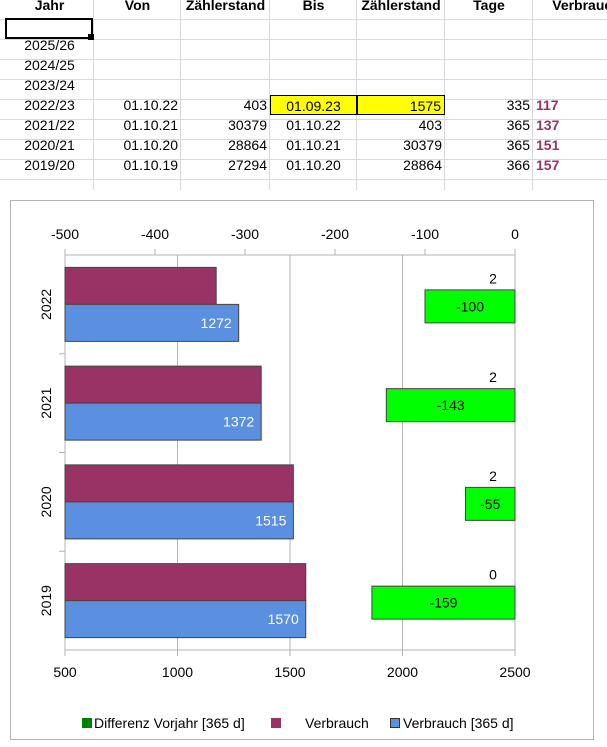 The width and height of the screenshot is (607, 747). I want to click on column-header-zaehlerstand-bis: Zählerstand, so click(401, 6).